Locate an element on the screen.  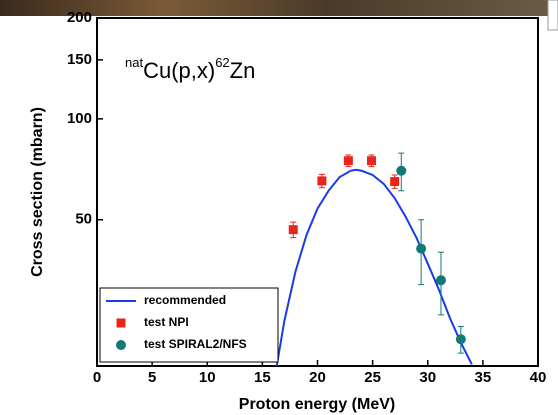
x-tick-label: 20 is located at coordinates (317, 377).